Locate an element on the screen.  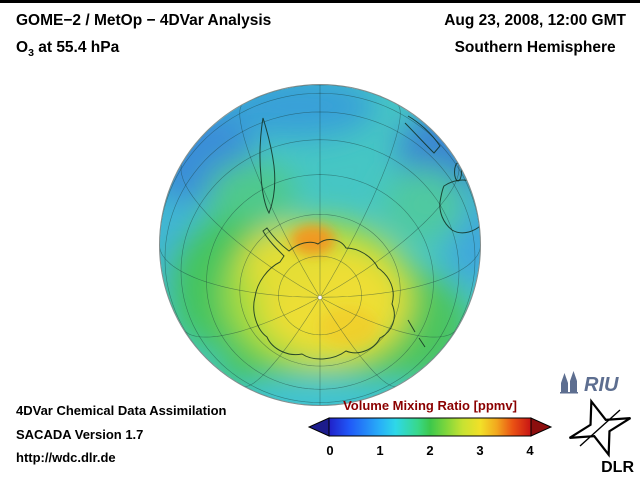
coastline-antarctica is located at coordinates (324, 293).